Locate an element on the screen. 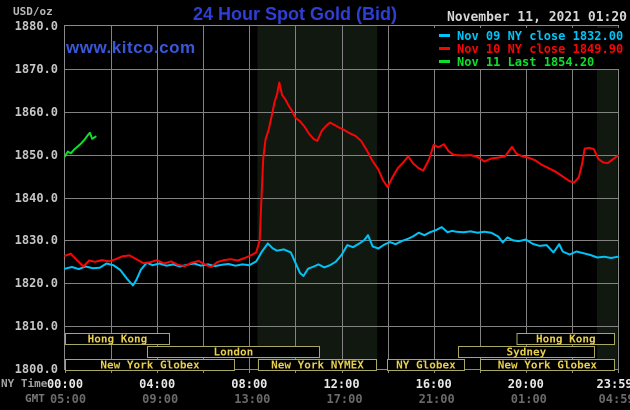 This screenshot has height=410, width=630. x-axis-label-gmt: 13:00 is located at coordinates (252, 399).